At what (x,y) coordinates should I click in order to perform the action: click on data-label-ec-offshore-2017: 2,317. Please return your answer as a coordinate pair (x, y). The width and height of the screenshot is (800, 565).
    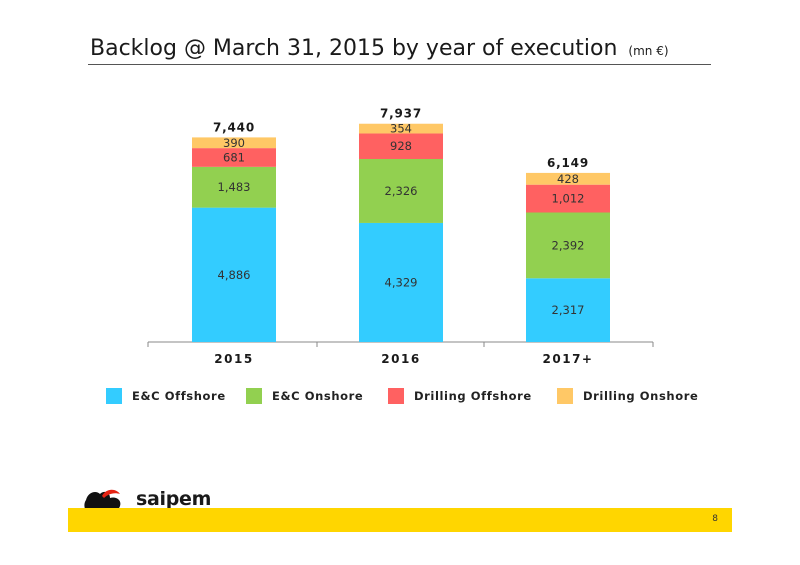
    Looking at the image, I should click on (568, 310).